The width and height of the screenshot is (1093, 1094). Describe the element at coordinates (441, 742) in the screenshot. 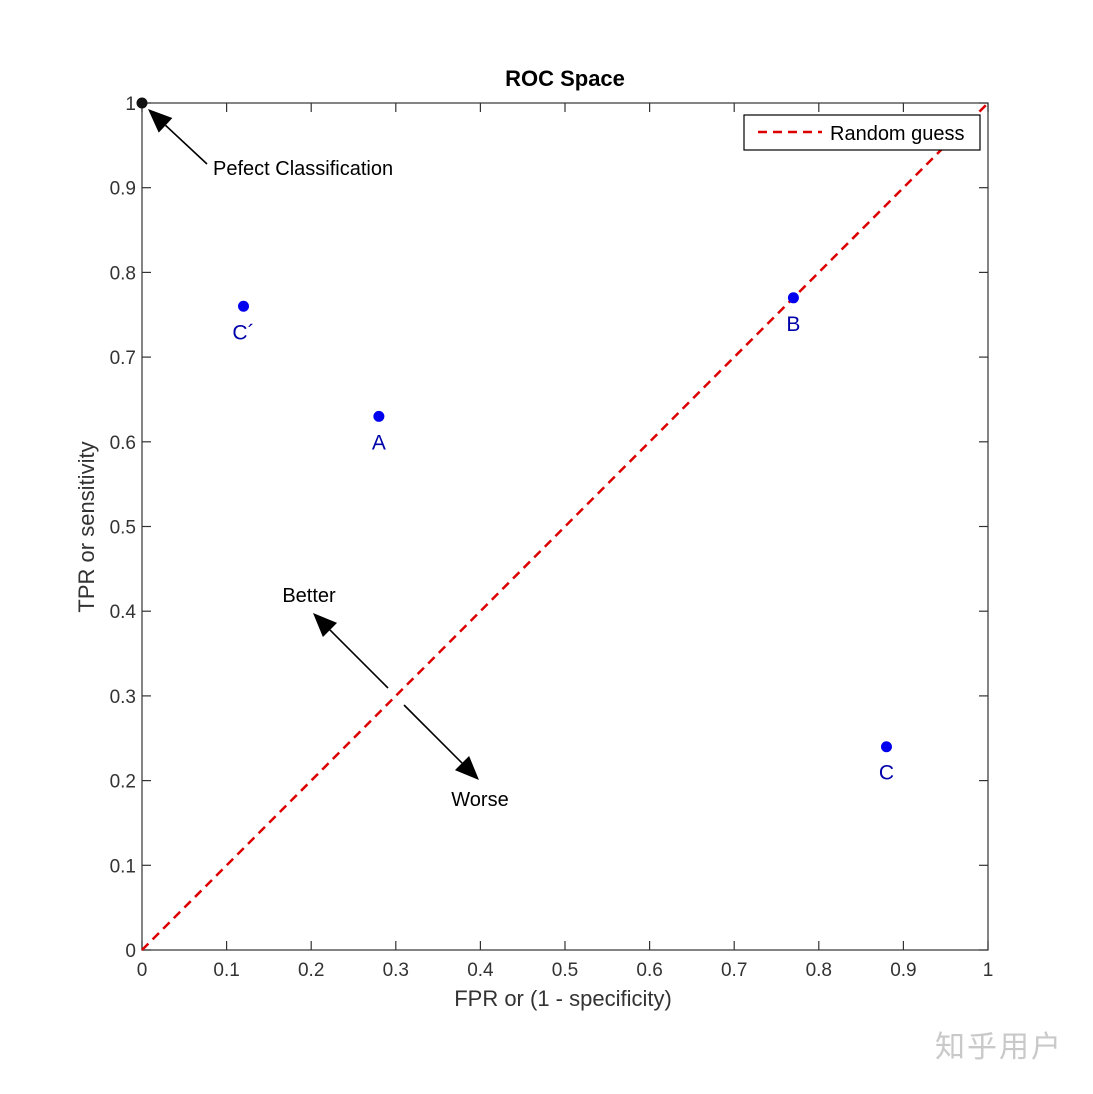

I see `worse-arrow` at that location.